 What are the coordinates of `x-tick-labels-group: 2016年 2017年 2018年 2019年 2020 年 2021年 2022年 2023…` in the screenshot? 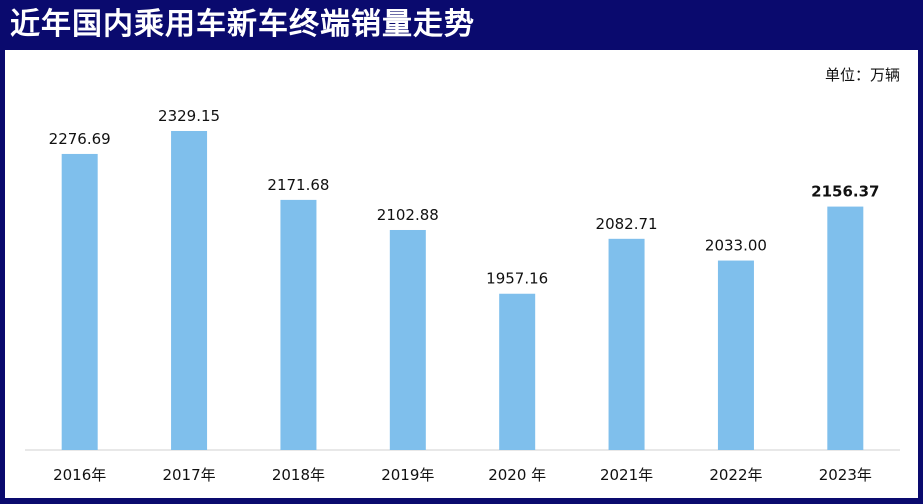 It's located at (462, 475).